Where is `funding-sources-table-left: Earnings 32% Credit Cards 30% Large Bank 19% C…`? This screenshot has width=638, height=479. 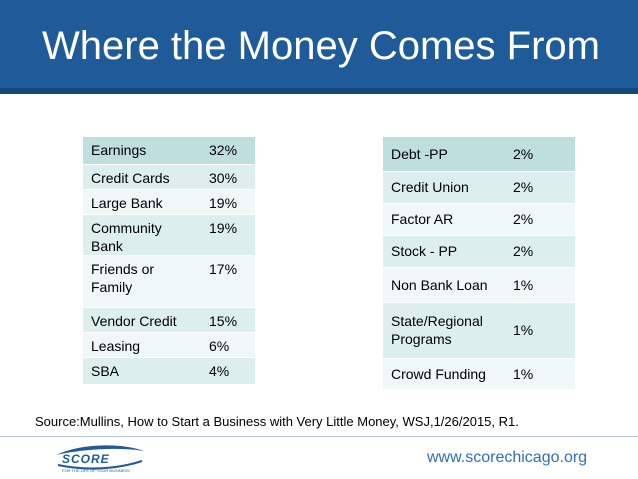
funding-sources-table-left: Earnings 32% Credit Cards 30% Large Bank 19% C… is located at coordinates (169, 261).